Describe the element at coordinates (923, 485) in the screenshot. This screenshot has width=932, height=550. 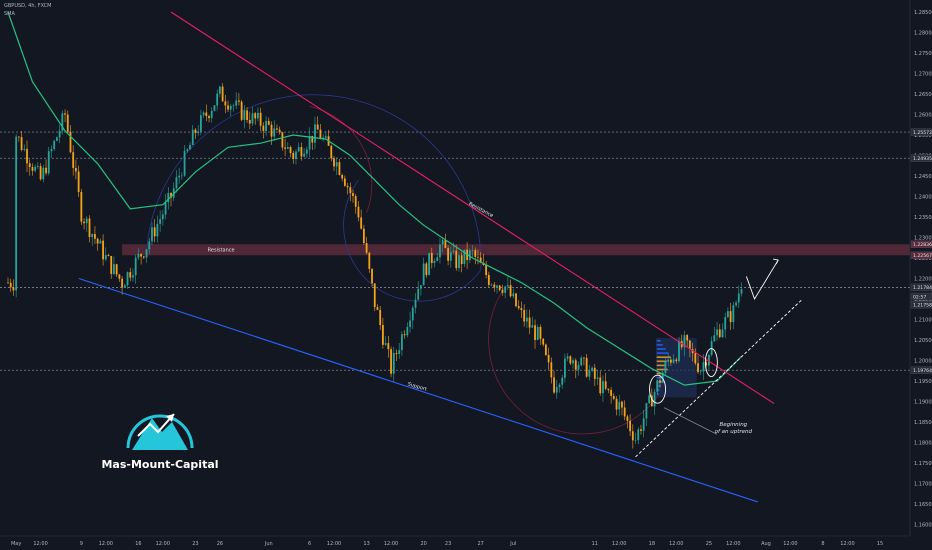
I see `price-tick-23: 1.17000` at that location.